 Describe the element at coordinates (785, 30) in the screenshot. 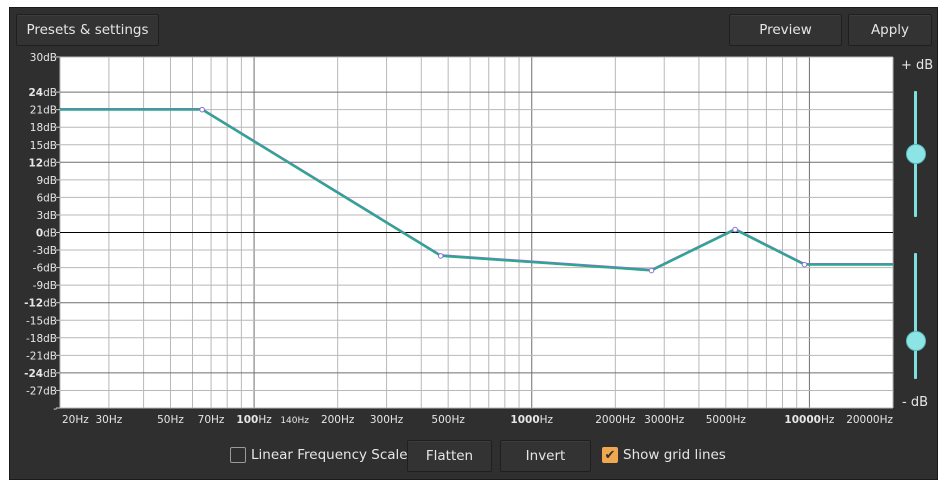

I see `preview-button: Preview` at that location.